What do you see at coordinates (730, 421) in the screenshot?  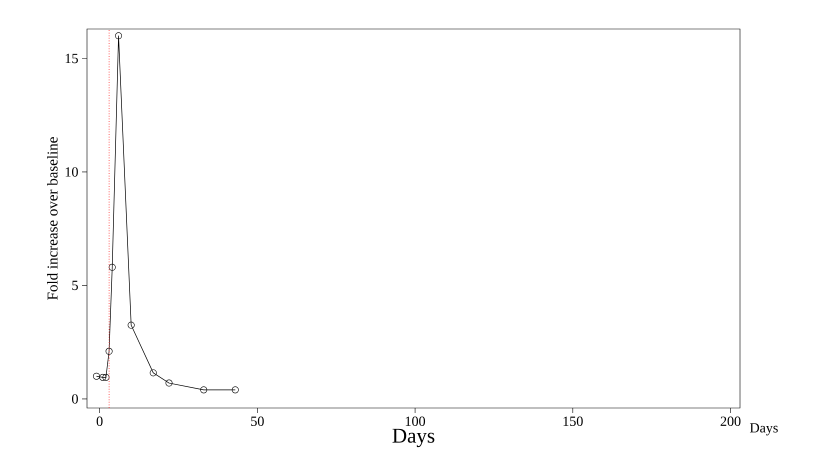 I see `x-tick-label: 200` at bounding box center [730, 421].